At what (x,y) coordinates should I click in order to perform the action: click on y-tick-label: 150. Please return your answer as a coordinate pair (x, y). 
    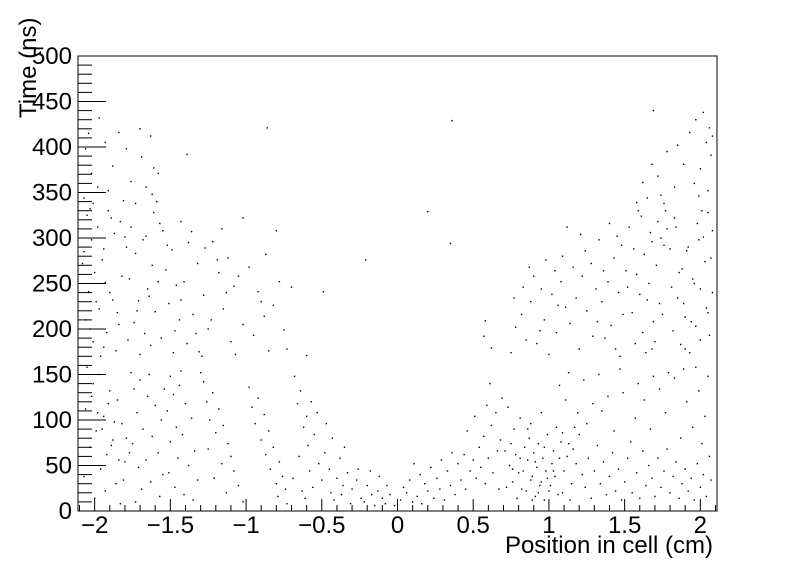
    Looking at the image, I should click on (52, 375).